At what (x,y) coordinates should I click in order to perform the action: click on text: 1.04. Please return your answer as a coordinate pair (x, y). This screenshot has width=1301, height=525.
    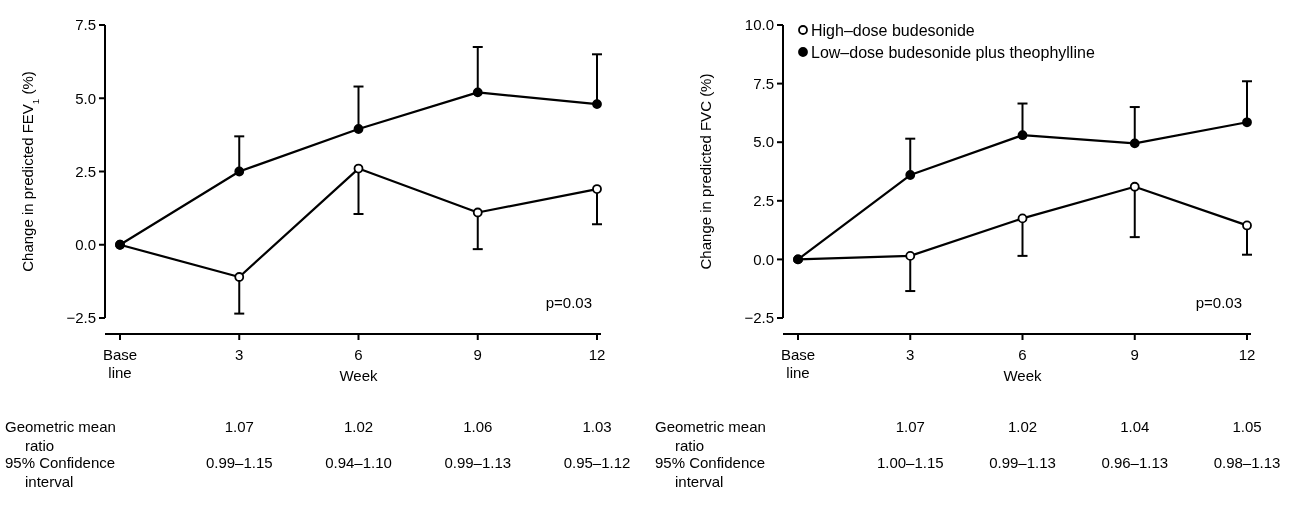
    Looking at the image, I should click on (1135, 426).